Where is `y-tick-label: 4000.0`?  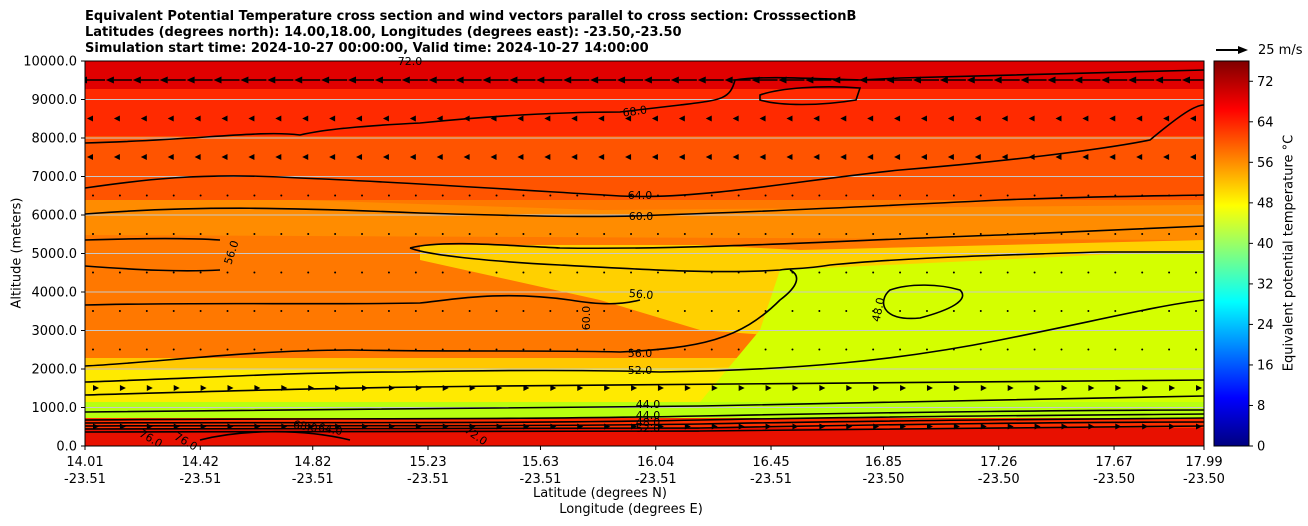
y-tick-label: 4000.0 is located at coordinates (55, 293).